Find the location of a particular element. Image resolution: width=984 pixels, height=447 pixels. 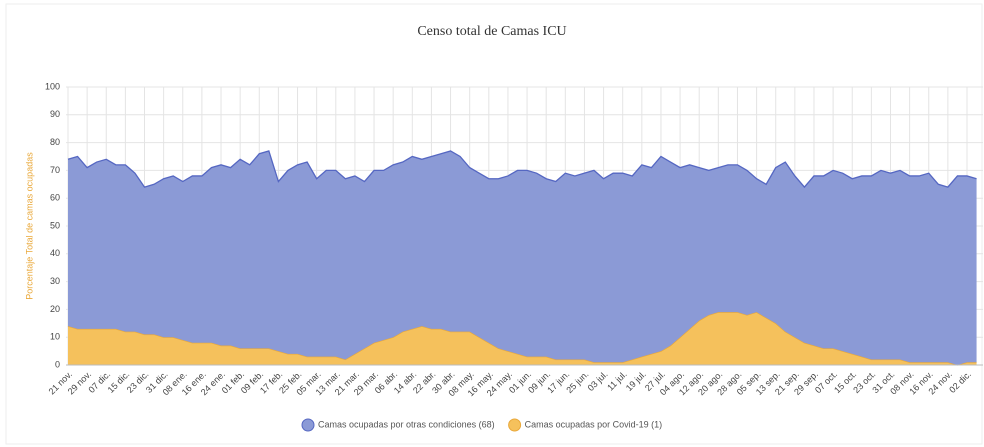

y-tick-label: 20 is located at coordinates (55, 309).